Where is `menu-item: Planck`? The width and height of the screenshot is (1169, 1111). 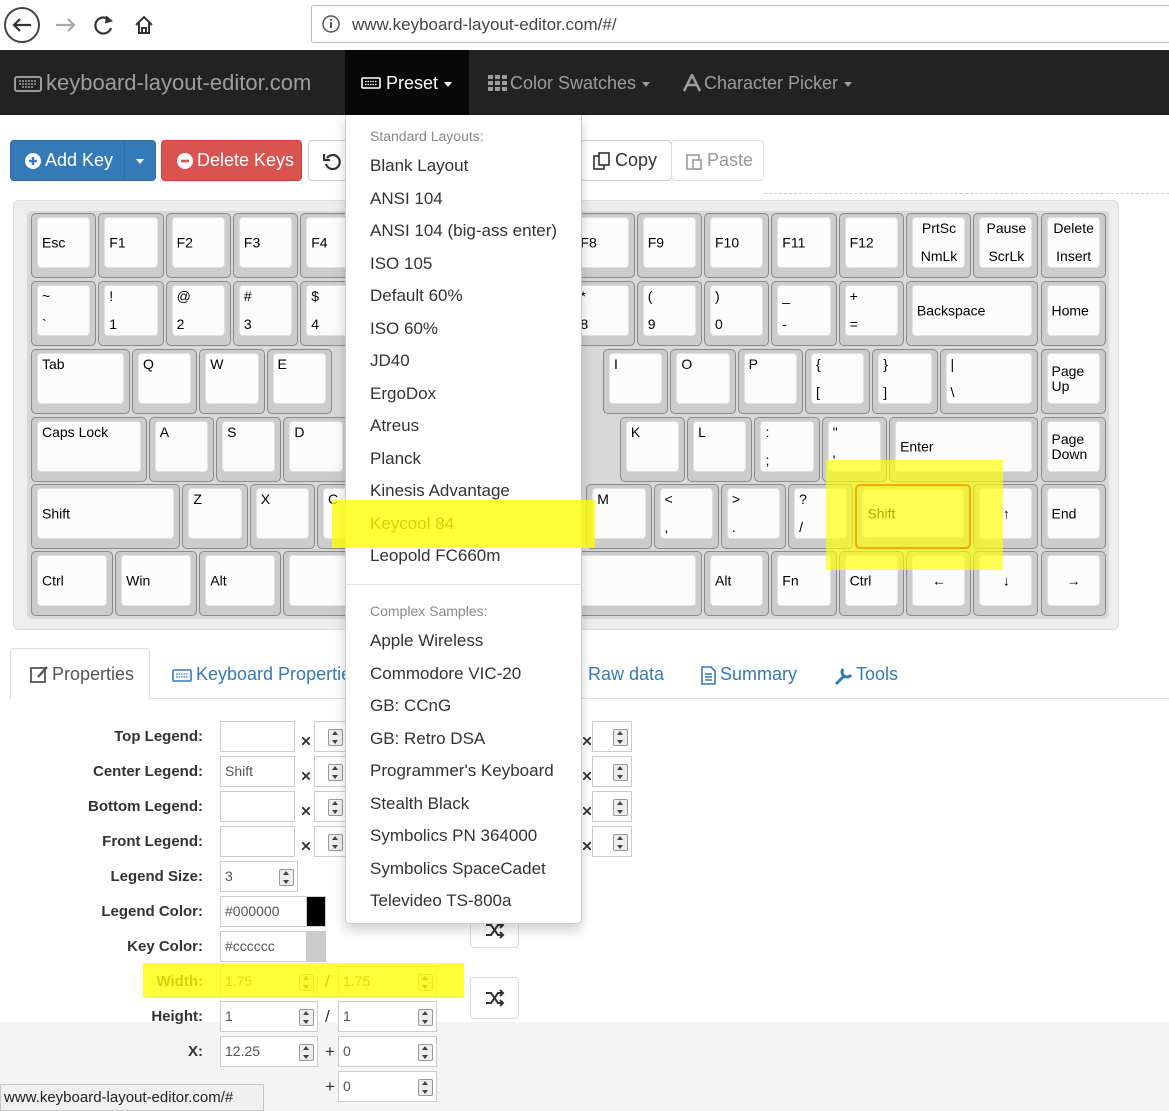 menu-item: Planck is located at coordinates (396, 458).